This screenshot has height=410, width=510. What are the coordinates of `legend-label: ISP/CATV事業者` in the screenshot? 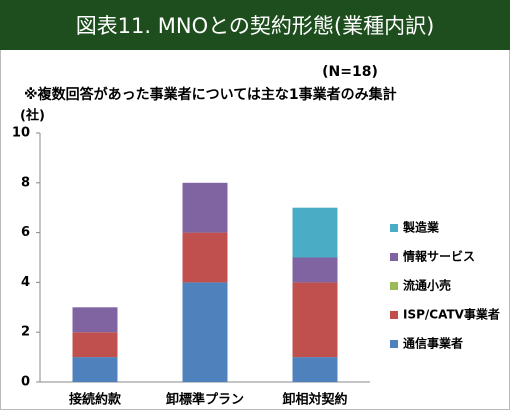 It's located at (451, 314).